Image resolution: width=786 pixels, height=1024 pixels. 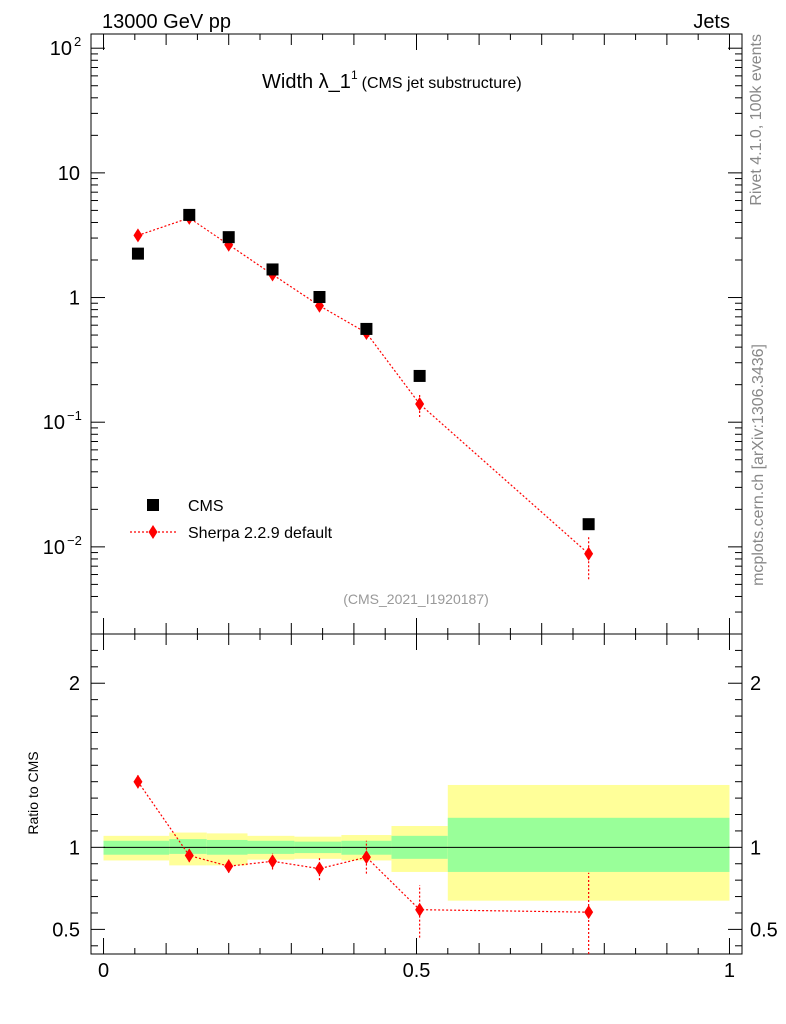 I want to click on legend-cms-label: CMS, so click(x=206, y=506).